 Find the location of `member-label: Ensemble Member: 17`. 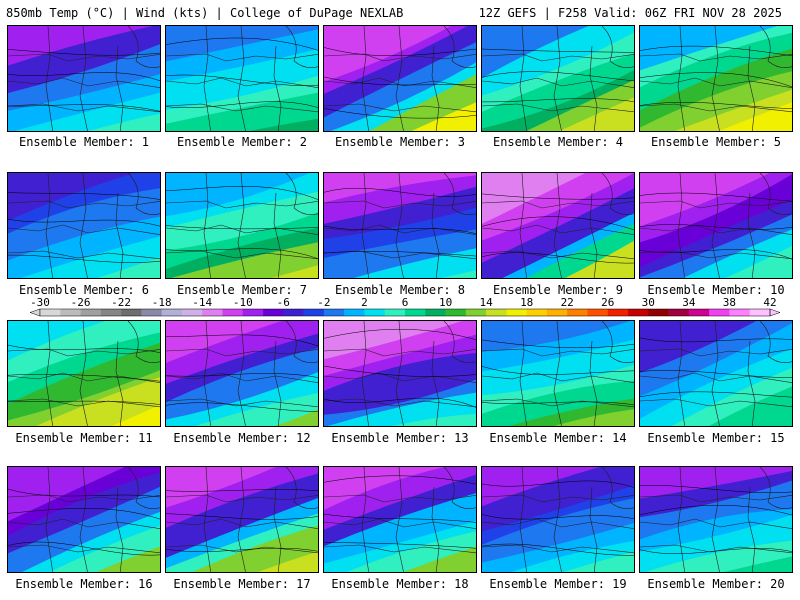

member-label: Ensemble Member: 17 is located at coordinates (242, 584).